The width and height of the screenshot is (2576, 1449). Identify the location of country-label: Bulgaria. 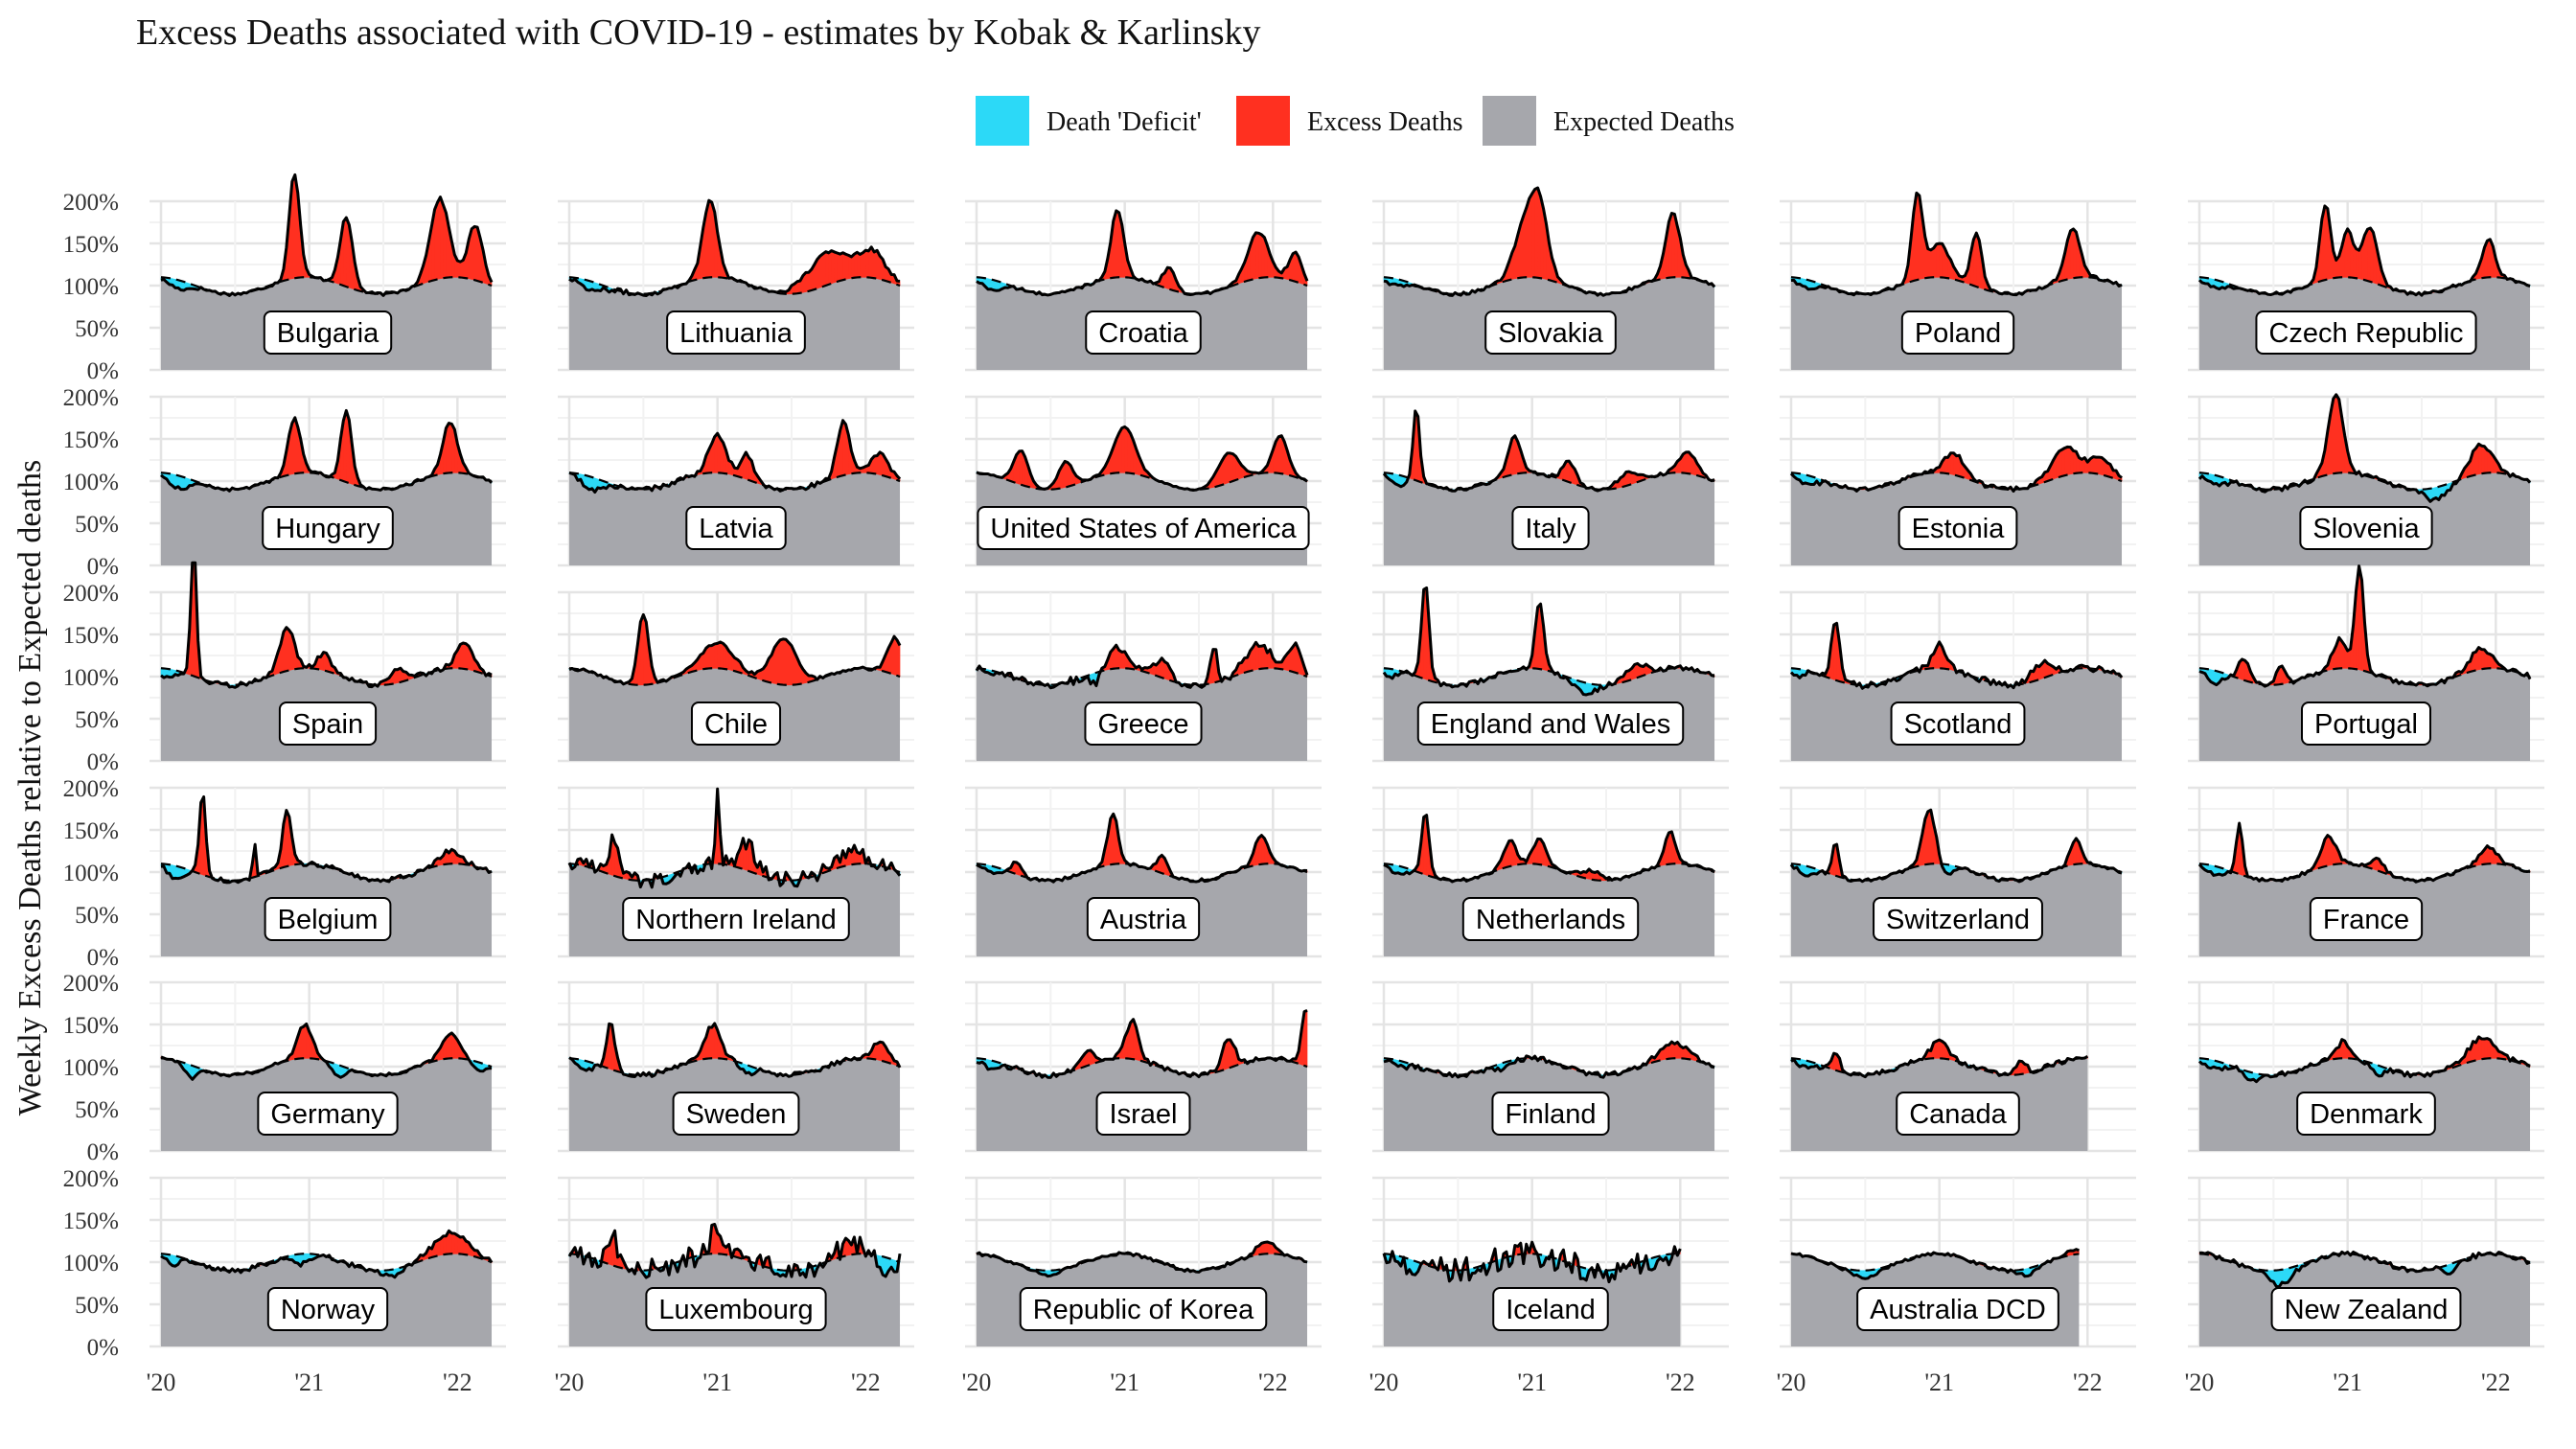
(328, 332).